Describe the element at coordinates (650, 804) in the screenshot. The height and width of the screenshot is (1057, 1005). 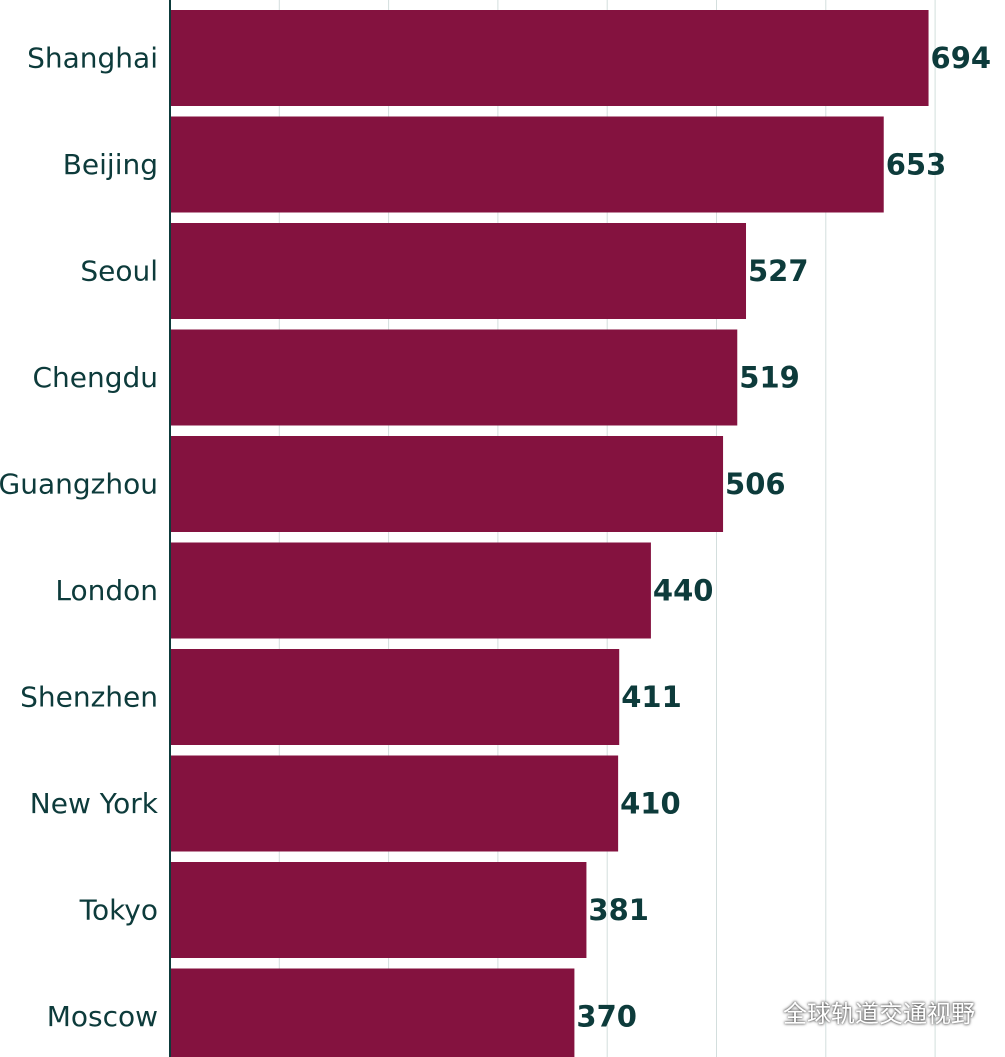
I see `value-label-new-york: 410` at that location.